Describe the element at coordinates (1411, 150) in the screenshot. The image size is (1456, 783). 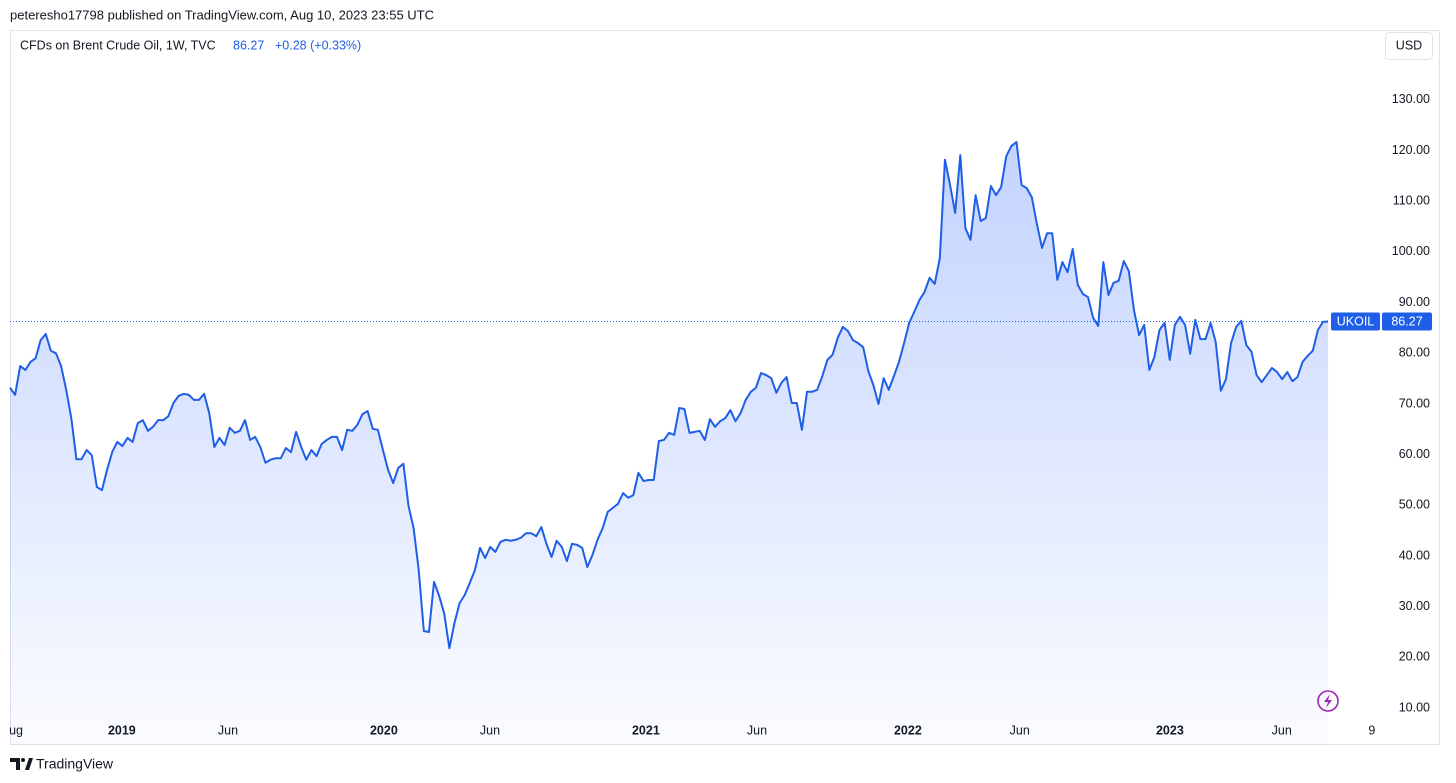
I see `y-tick-label: 120.00` at that location.